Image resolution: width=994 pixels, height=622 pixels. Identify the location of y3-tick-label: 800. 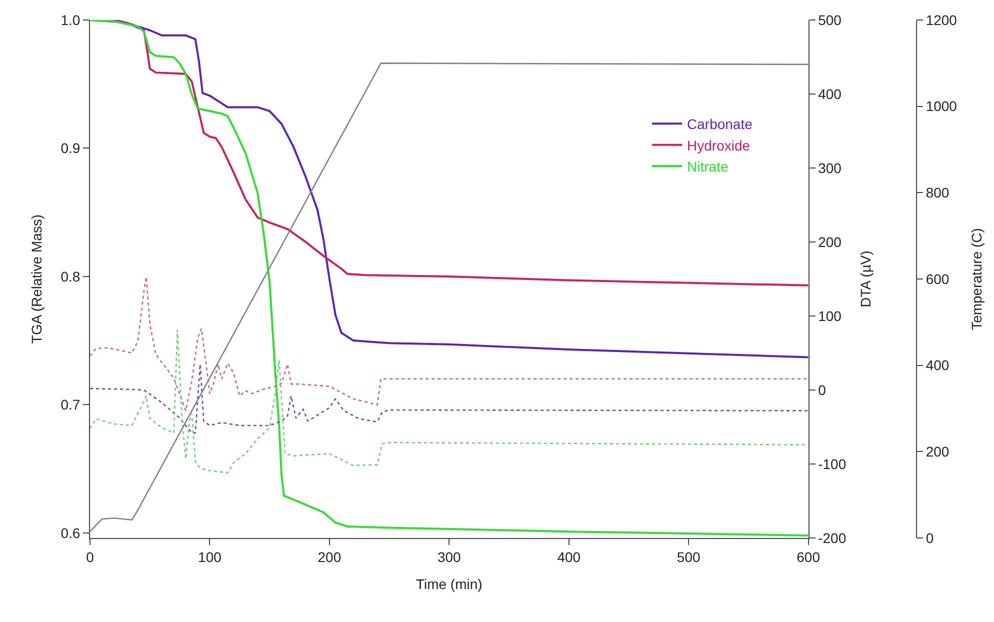
(938, 192).